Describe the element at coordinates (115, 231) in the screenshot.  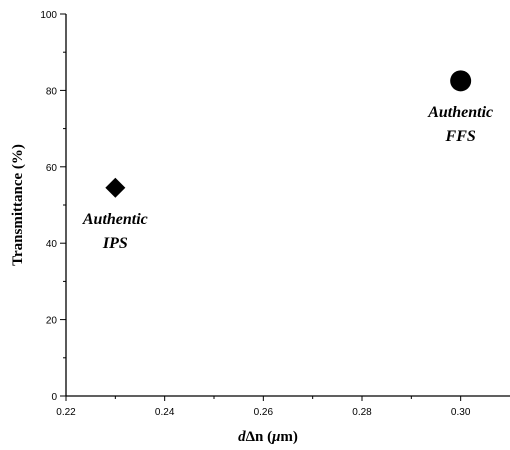
I see `point-label: Authentic IPS` at that location.